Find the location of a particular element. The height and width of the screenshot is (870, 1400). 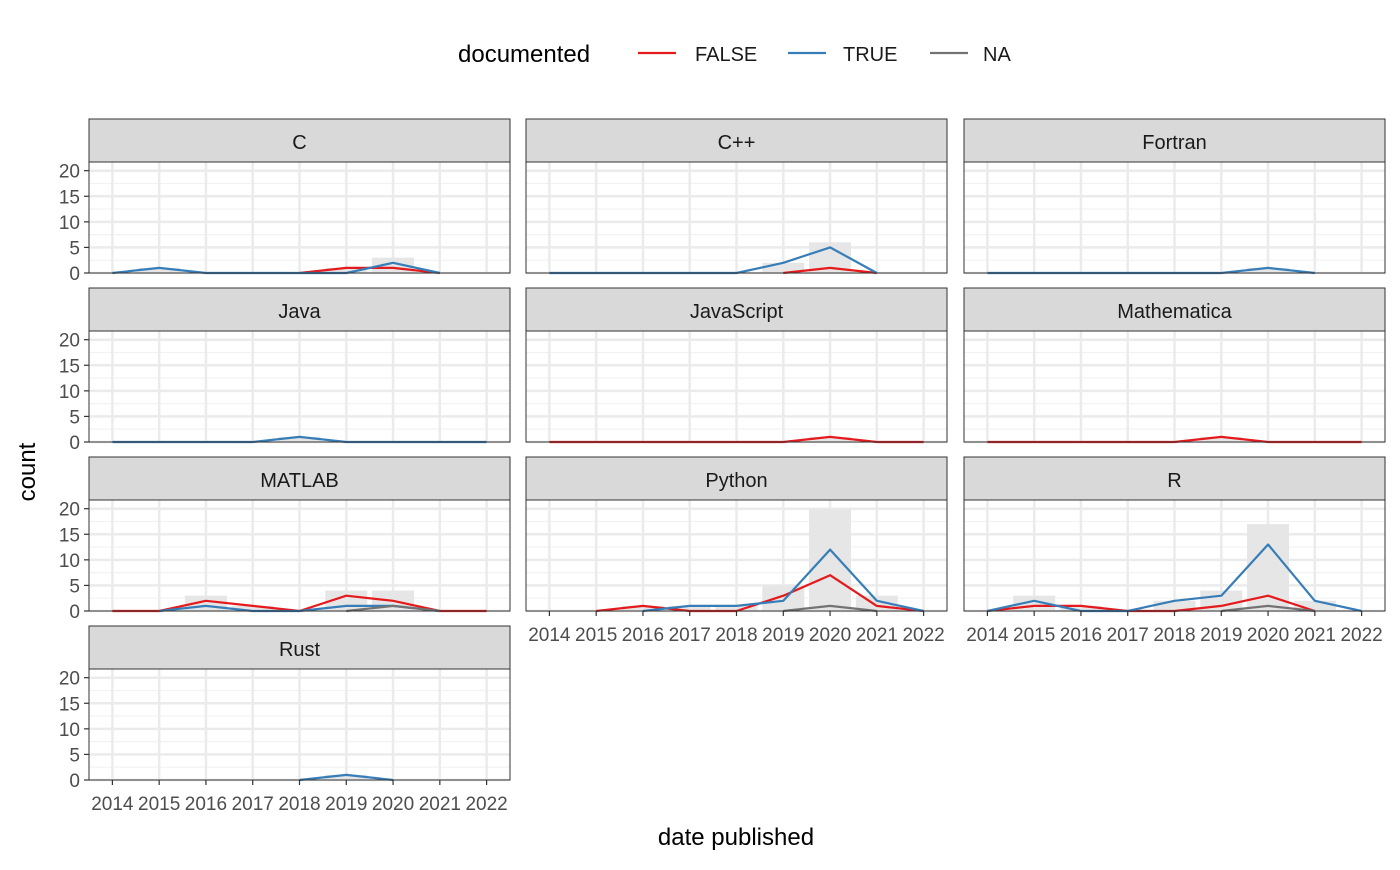

facet-panel-cpp: C++ is located at coordinates (736, 196).